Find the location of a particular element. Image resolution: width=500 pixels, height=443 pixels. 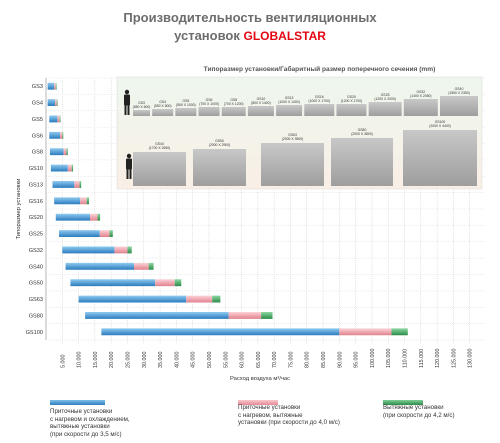

bar-gs20-s1 is located at coordinates (72, 217).